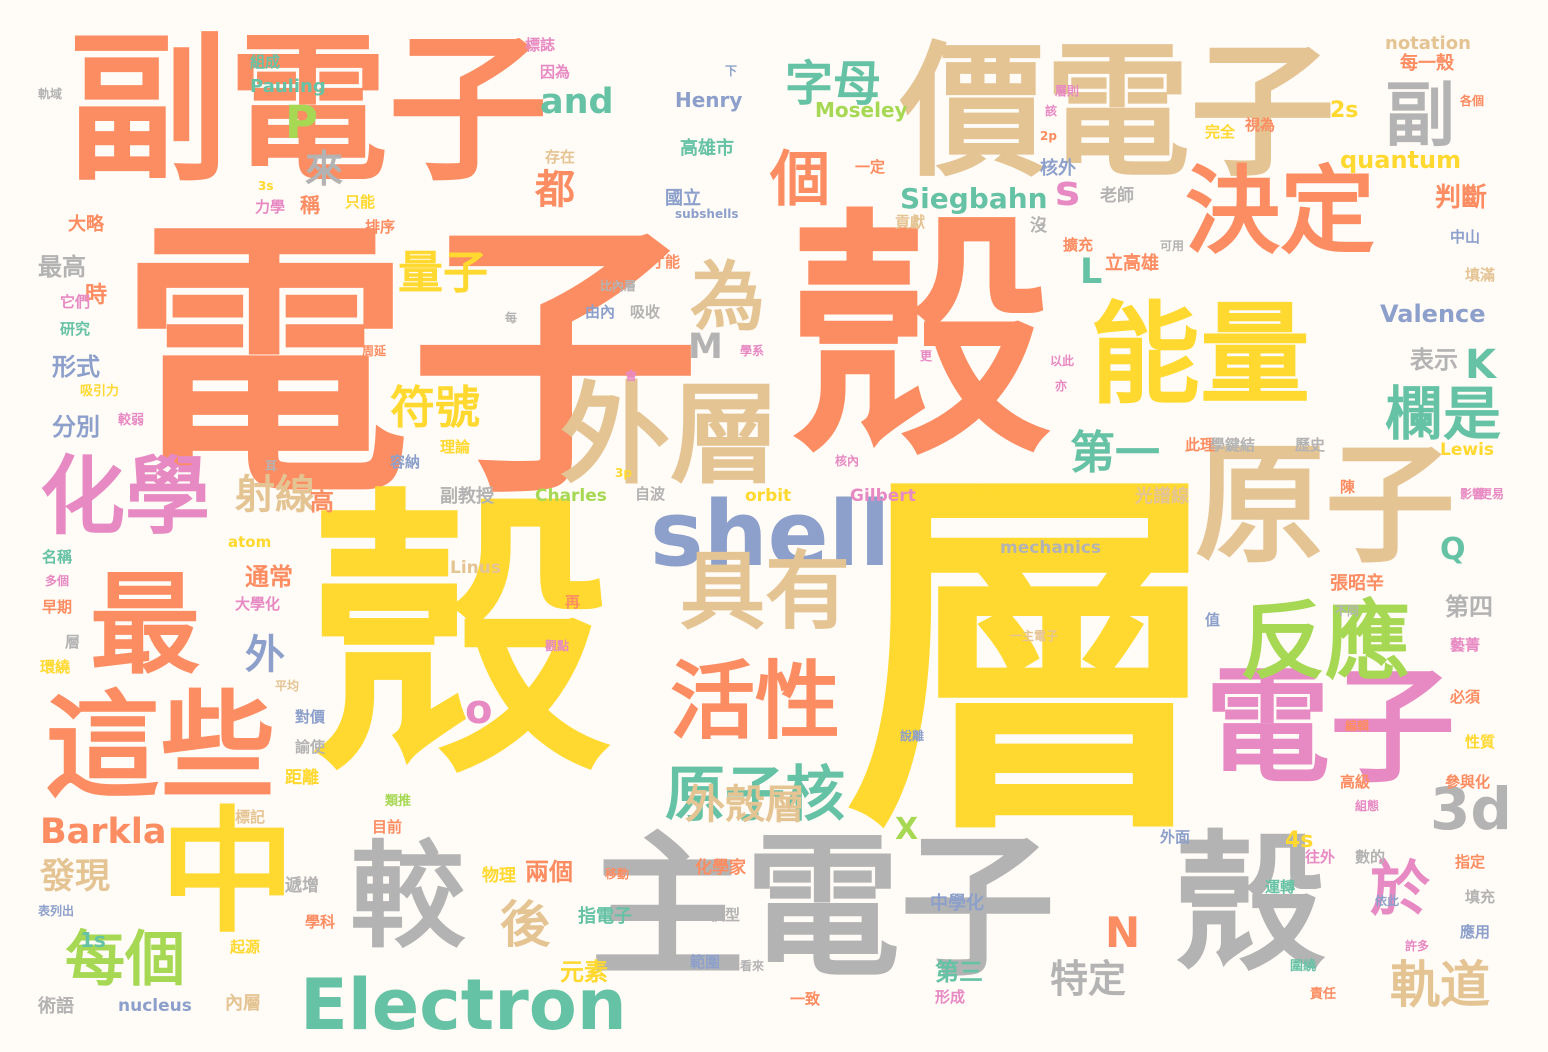  I want to click on word-cloud-word: Linus, so click(475, 568).